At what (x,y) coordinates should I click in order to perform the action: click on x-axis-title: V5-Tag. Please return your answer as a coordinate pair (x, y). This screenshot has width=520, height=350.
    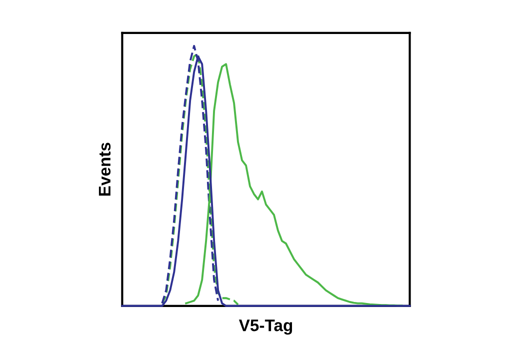
    Looking at the image, I should click on (265, 327).